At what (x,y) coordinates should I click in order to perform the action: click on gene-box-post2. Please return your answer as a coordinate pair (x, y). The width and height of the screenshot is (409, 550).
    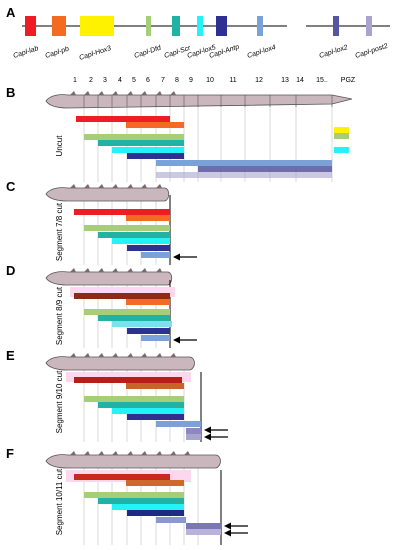
    Looking at the image, I should click on (369, 26).